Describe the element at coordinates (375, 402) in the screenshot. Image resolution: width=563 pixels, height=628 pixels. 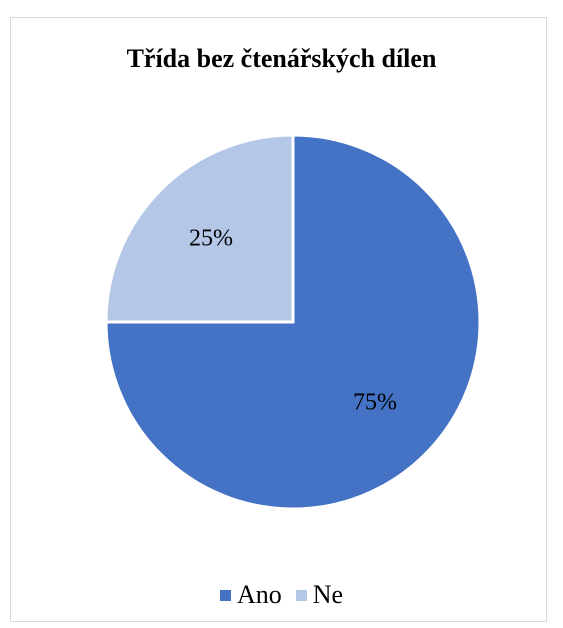
I see `data-label-ano: 75%` at that location.